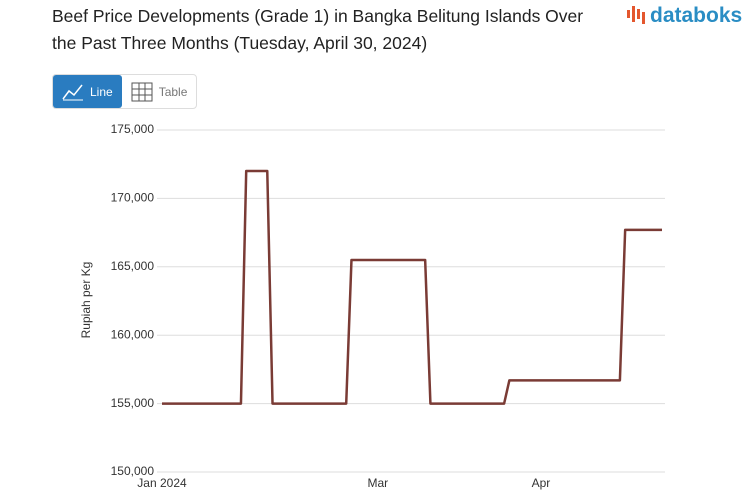 The image size is (753, 498). What do you see at coordinates (133, 129) in the screenshot?
I see `y-tick-label: 175,000` at bounding box center [133, 129].